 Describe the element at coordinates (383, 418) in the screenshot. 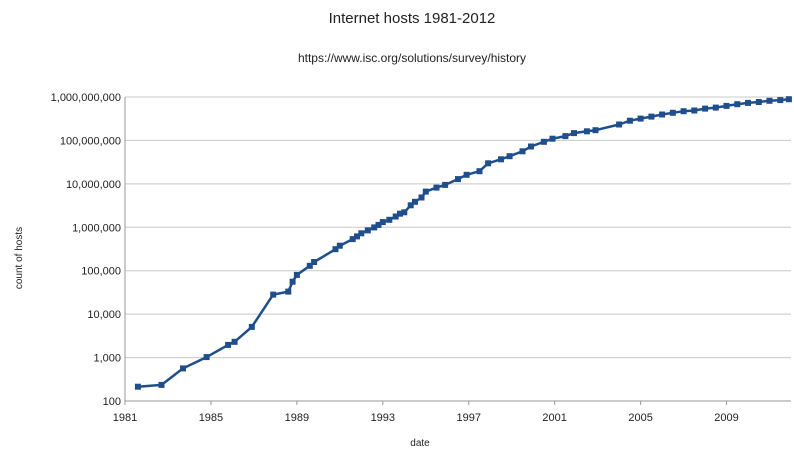

I see `x-tick-label: 1993` at that location.